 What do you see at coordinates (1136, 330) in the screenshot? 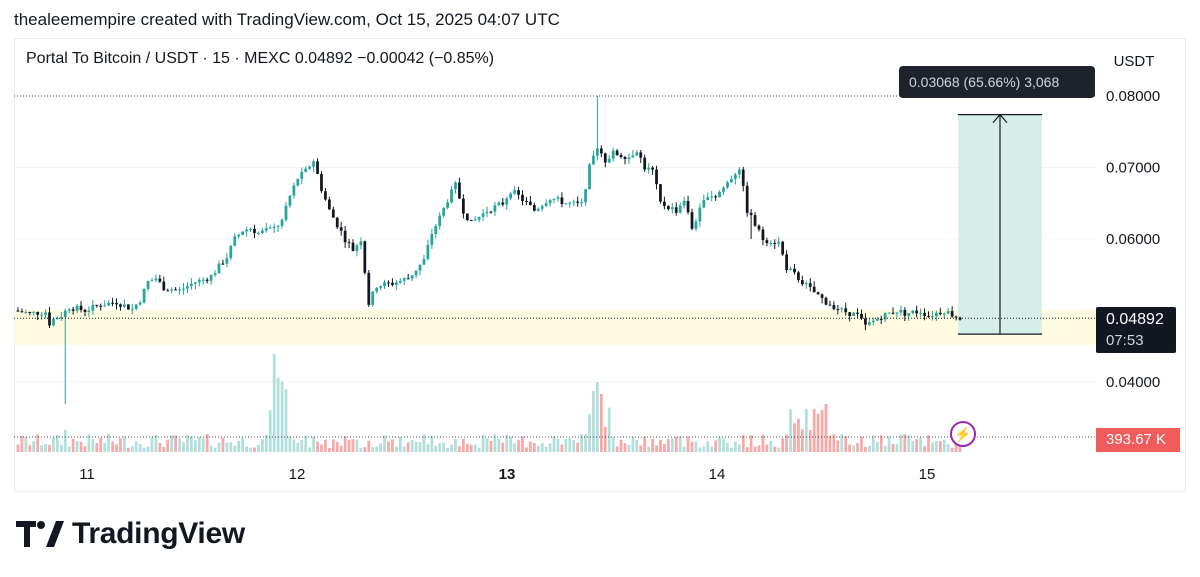
I see `last-price-tag: 0.04892 07:53` at bounding box center [1136, 330].